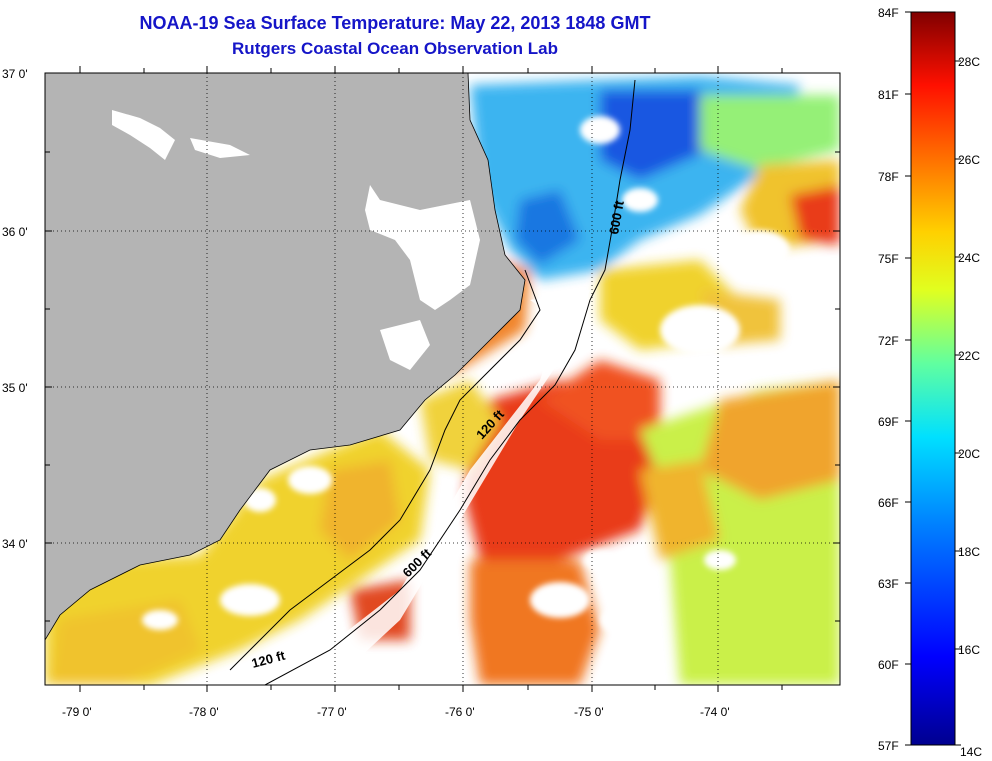 This screenshot has height=761, width=992. What do you see at coordinates (15, 232) in the screenshot?
I see `lat-label: 36 0'` at bounding box center [15, 232].